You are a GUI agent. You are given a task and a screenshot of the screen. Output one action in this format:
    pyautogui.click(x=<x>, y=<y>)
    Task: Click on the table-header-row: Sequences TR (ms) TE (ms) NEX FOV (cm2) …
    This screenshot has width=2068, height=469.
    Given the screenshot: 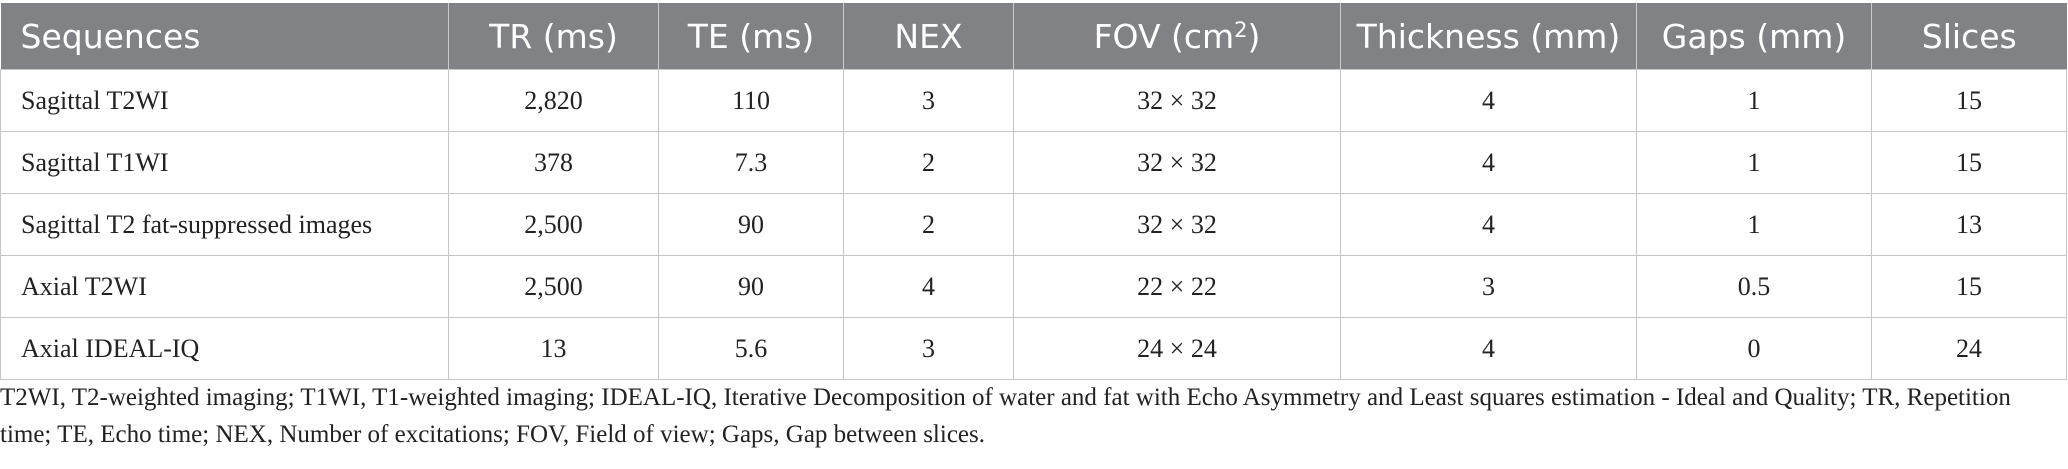 What is the action you would take?
    pyautogui.click(x=1033, y=36)
    